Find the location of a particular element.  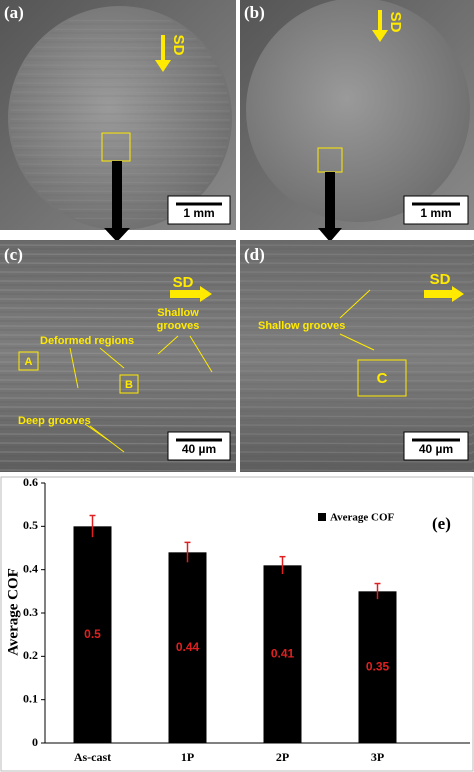

annotation: A is located at coordinates (29, 362).